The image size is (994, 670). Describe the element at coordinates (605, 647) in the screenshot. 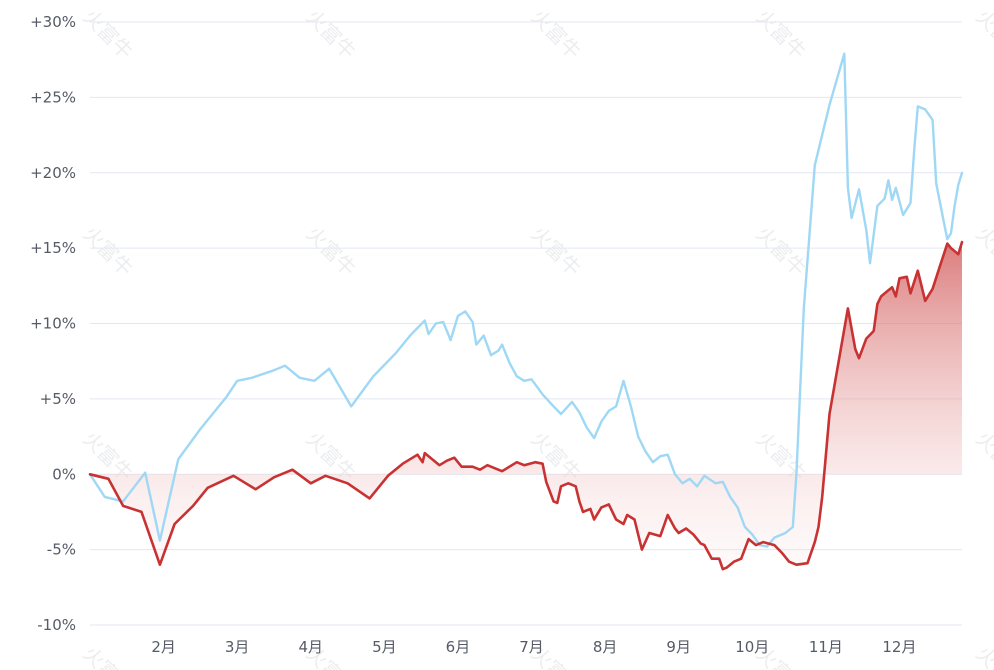

I see `x-tick-label: 8月` at that location.